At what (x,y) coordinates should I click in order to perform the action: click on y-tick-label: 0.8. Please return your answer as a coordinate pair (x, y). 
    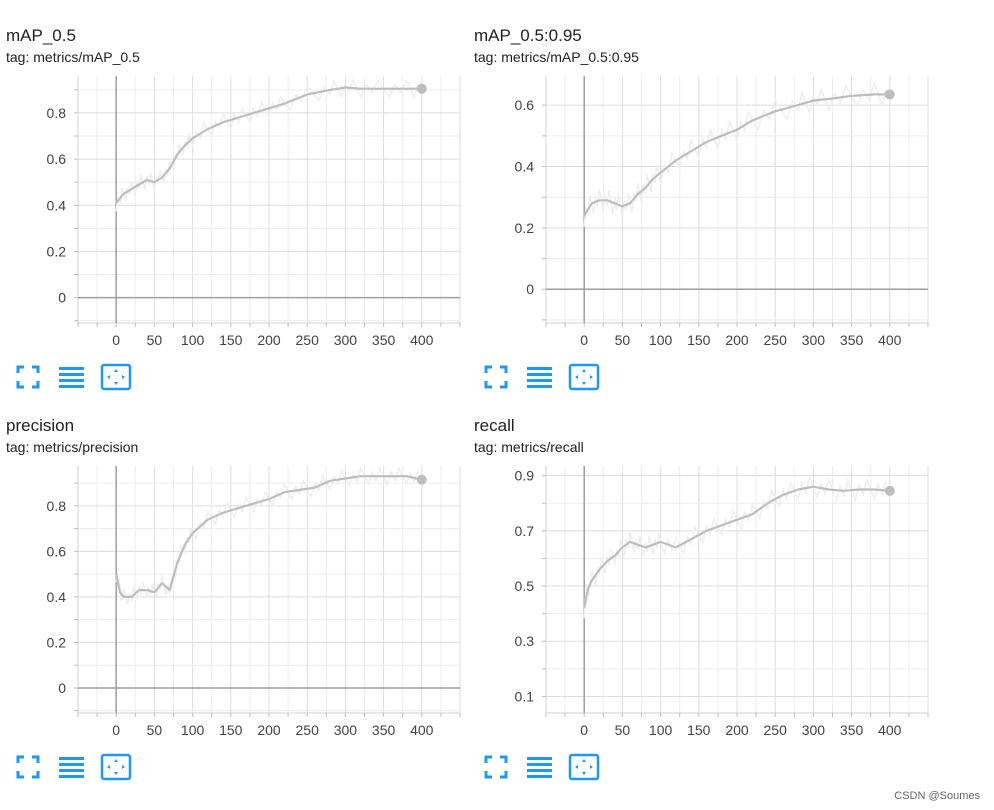
    Looking at the image, I should click on (57, 506).